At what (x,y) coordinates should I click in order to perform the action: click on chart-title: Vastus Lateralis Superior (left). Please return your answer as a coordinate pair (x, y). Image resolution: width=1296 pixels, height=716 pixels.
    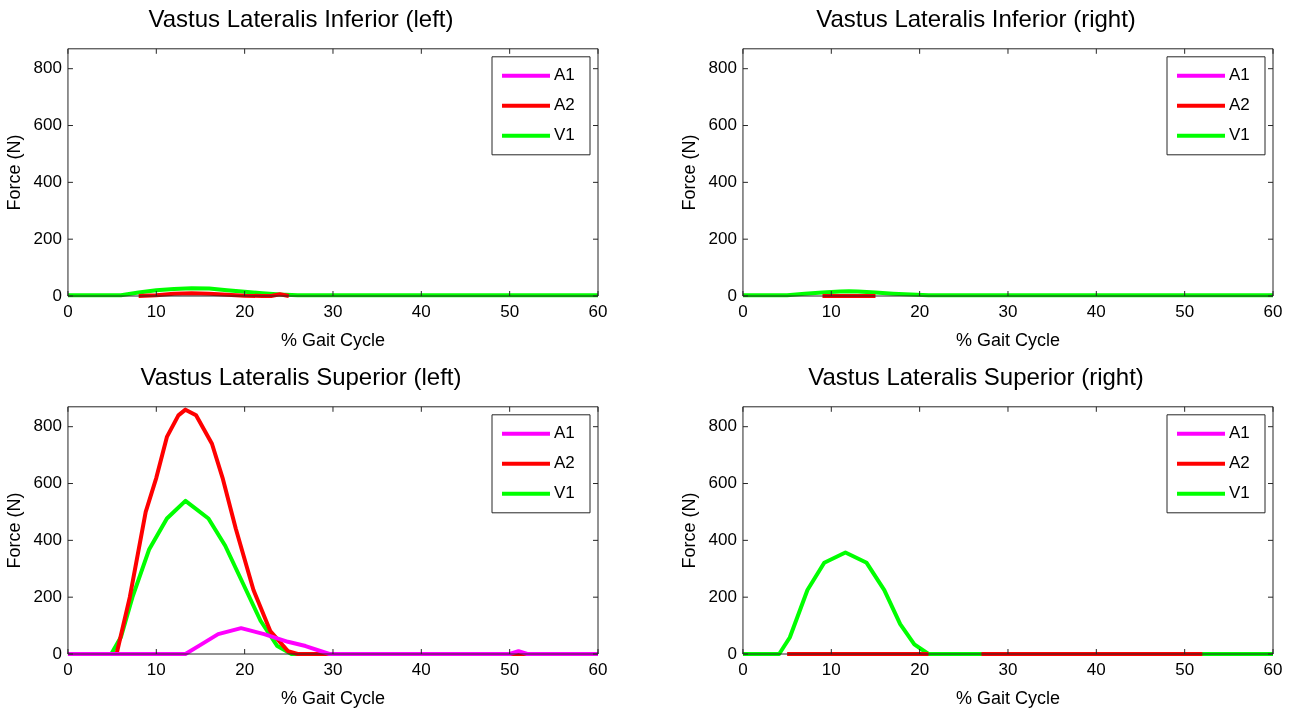
    Looking at the image, I should click on (301, 377).